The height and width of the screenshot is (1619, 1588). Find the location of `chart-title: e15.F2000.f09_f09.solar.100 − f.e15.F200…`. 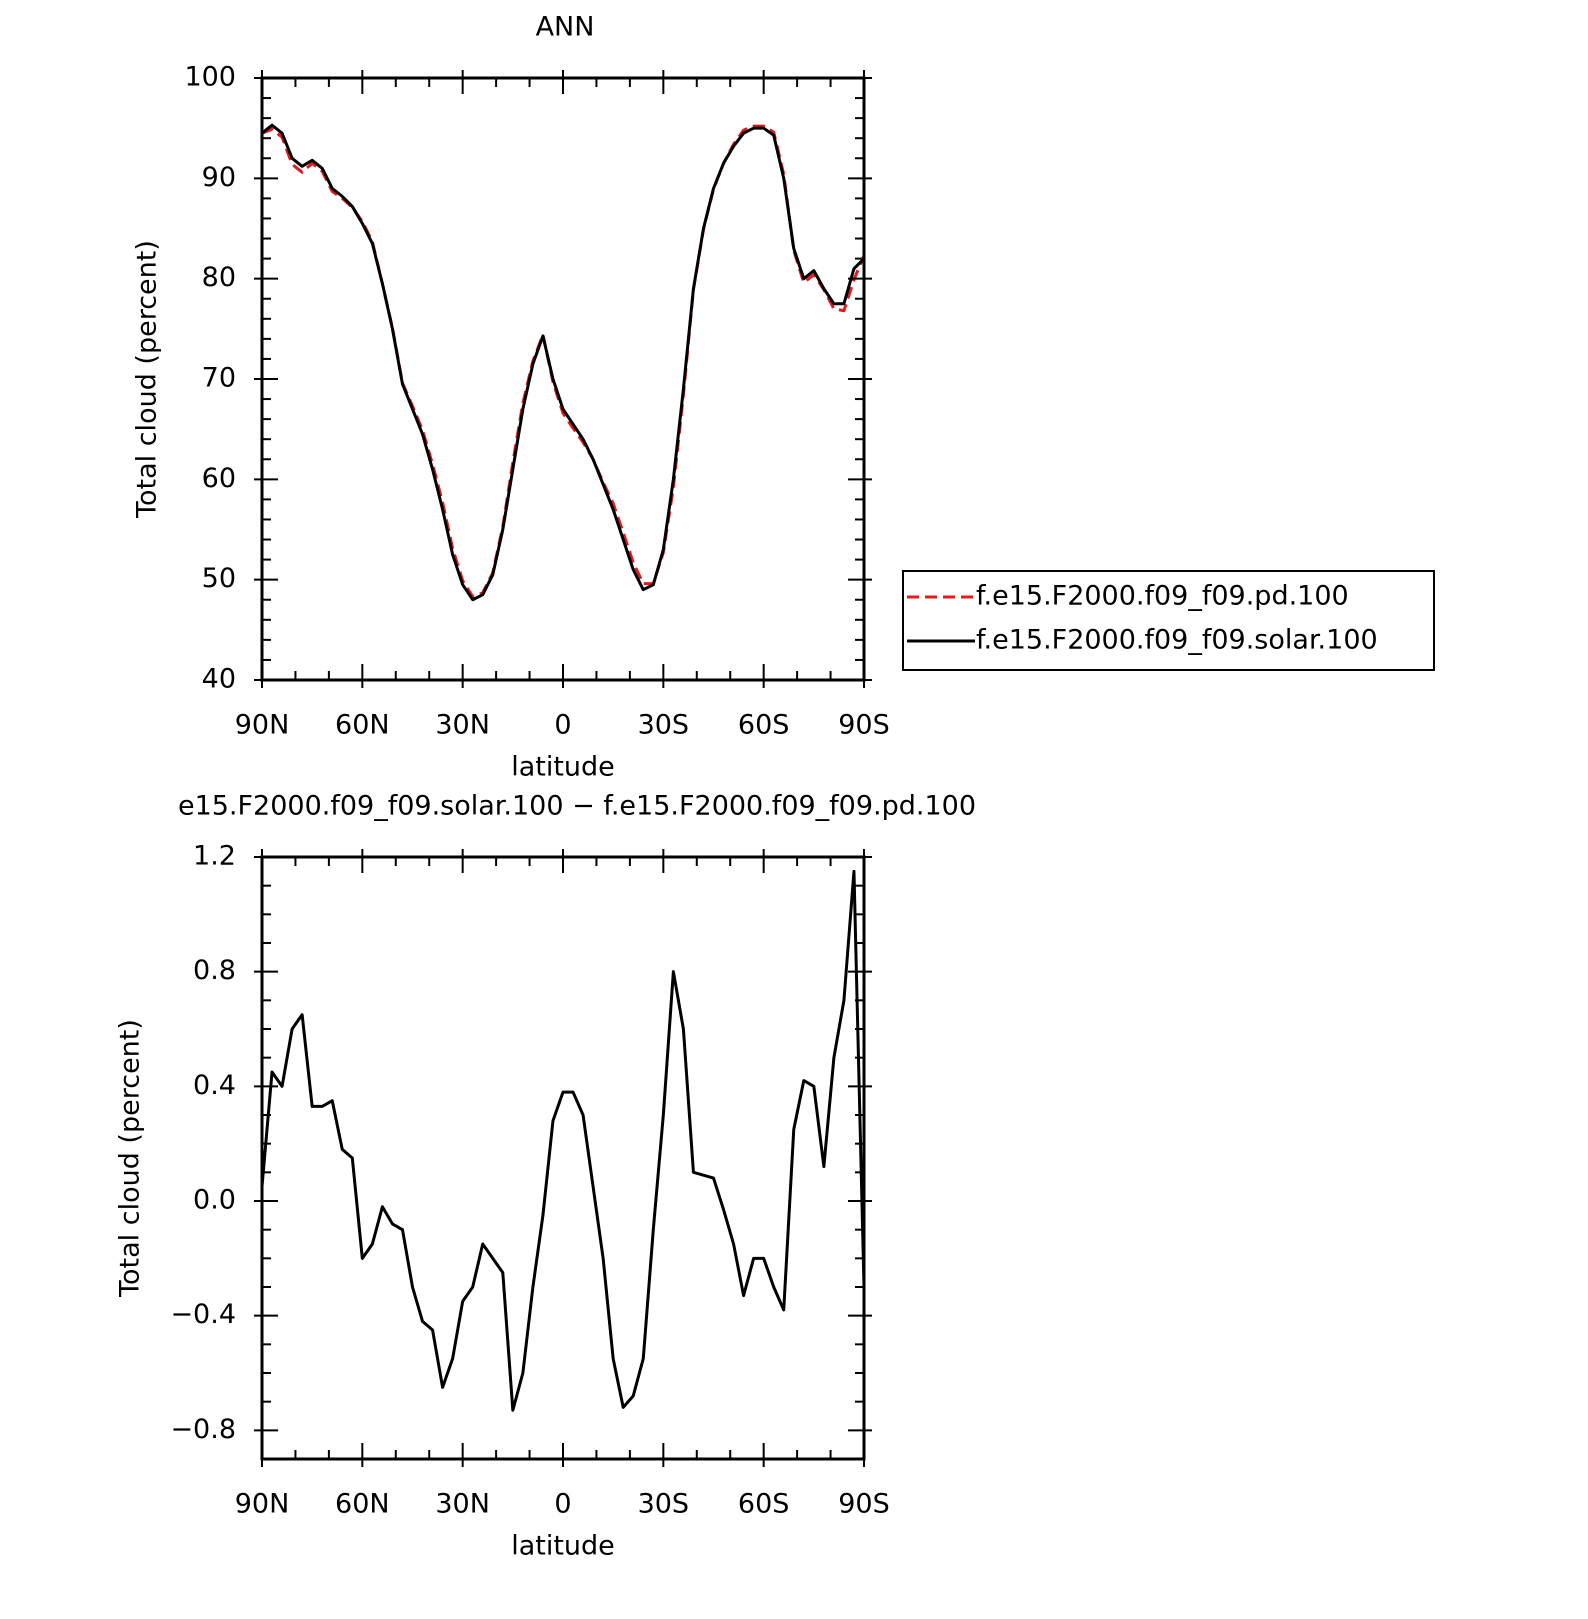

chart-title: e15.F2000.f09_f09.solar.100 − f.e15.F200… is located at coordinates (577, 806).